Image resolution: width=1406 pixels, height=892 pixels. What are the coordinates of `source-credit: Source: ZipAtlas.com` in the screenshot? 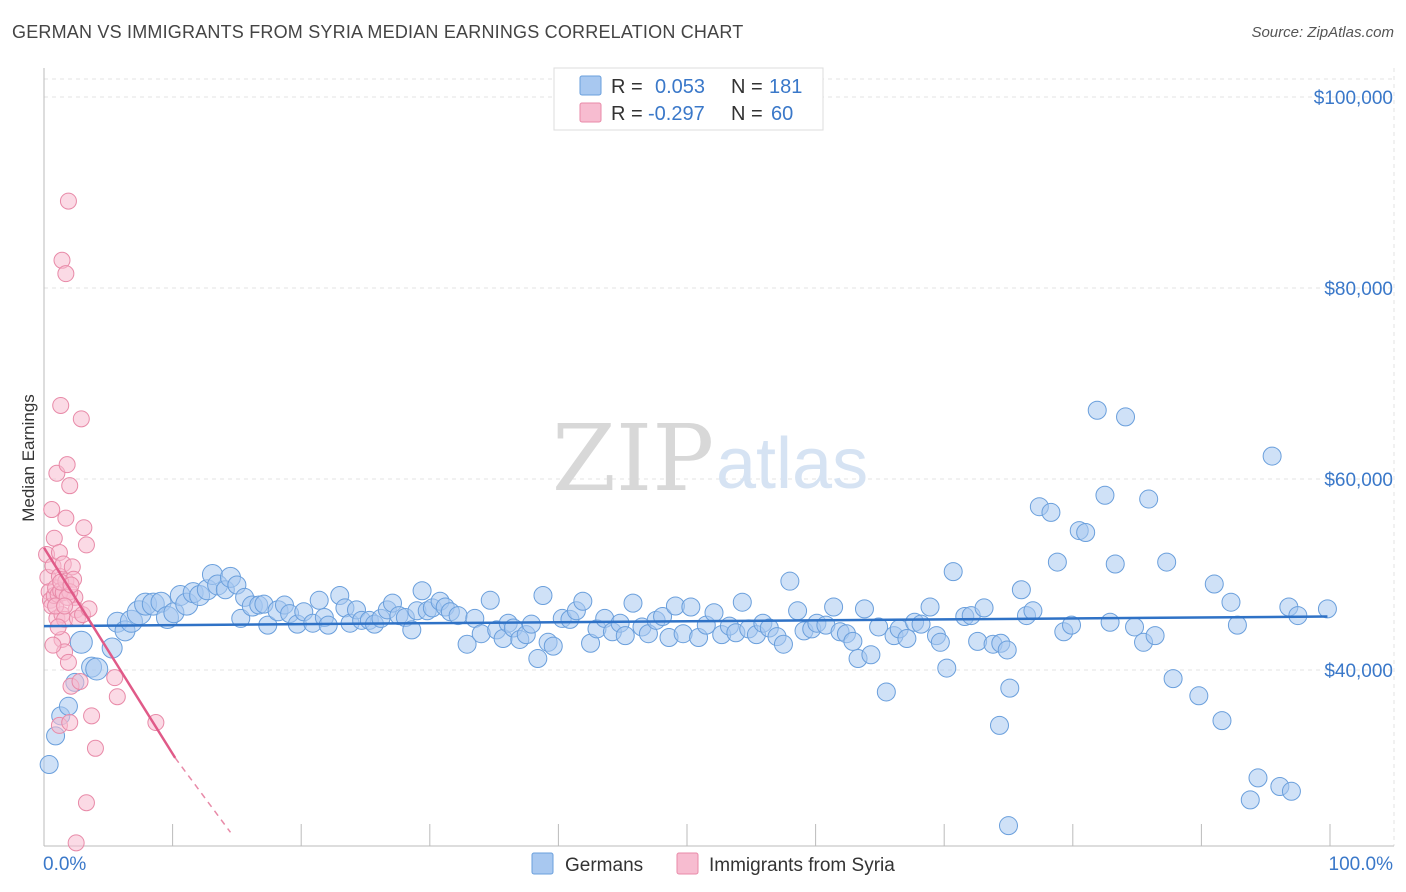 It's located at (1322, 32).